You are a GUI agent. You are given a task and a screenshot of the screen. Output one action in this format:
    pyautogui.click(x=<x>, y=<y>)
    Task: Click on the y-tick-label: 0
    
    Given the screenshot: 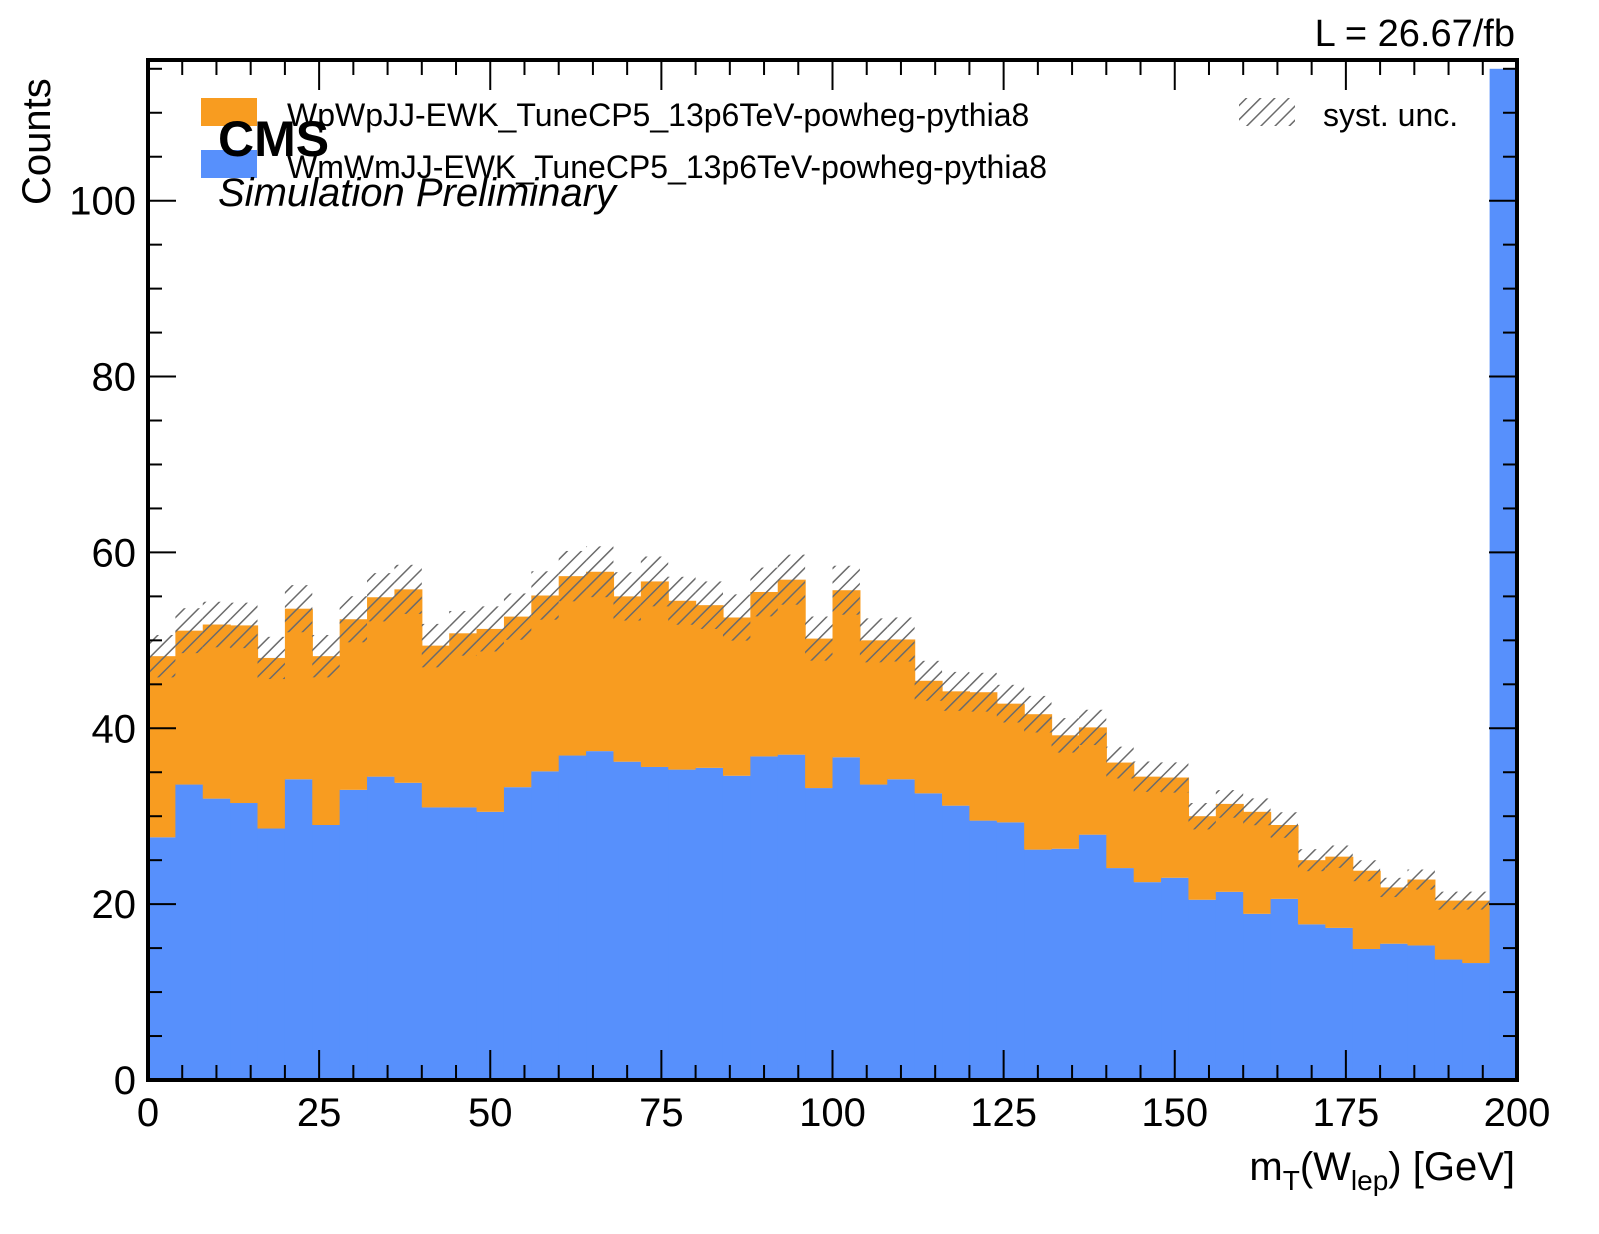 What is the action you would take?
    pyautogui.click(x=125, y=1081)
    